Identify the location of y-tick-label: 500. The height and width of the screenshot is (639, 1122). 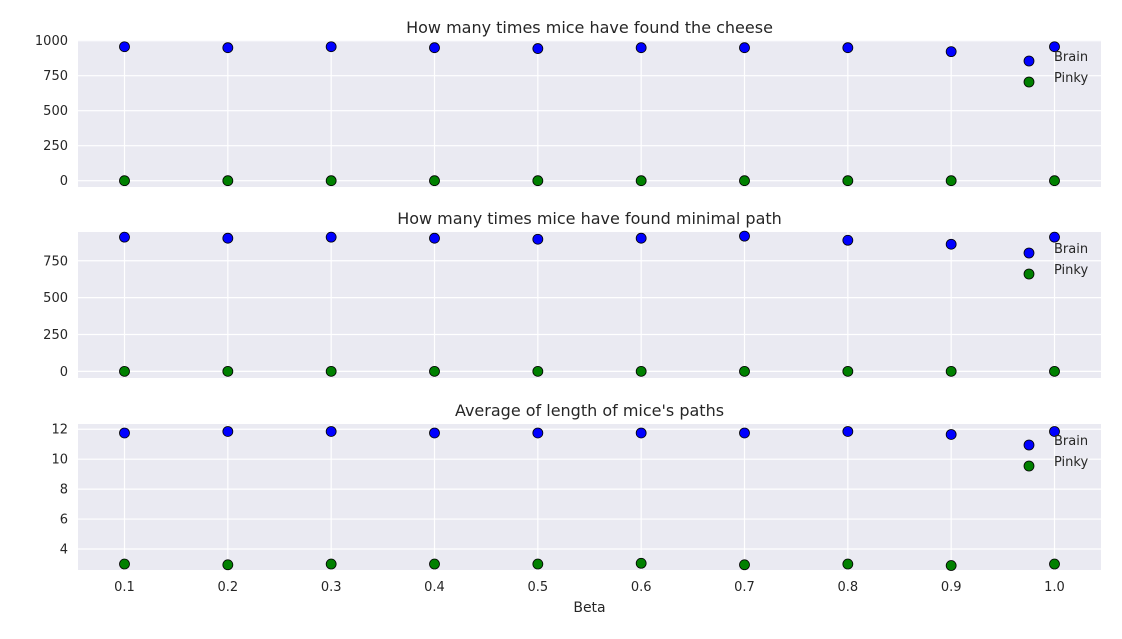
(55, 111).